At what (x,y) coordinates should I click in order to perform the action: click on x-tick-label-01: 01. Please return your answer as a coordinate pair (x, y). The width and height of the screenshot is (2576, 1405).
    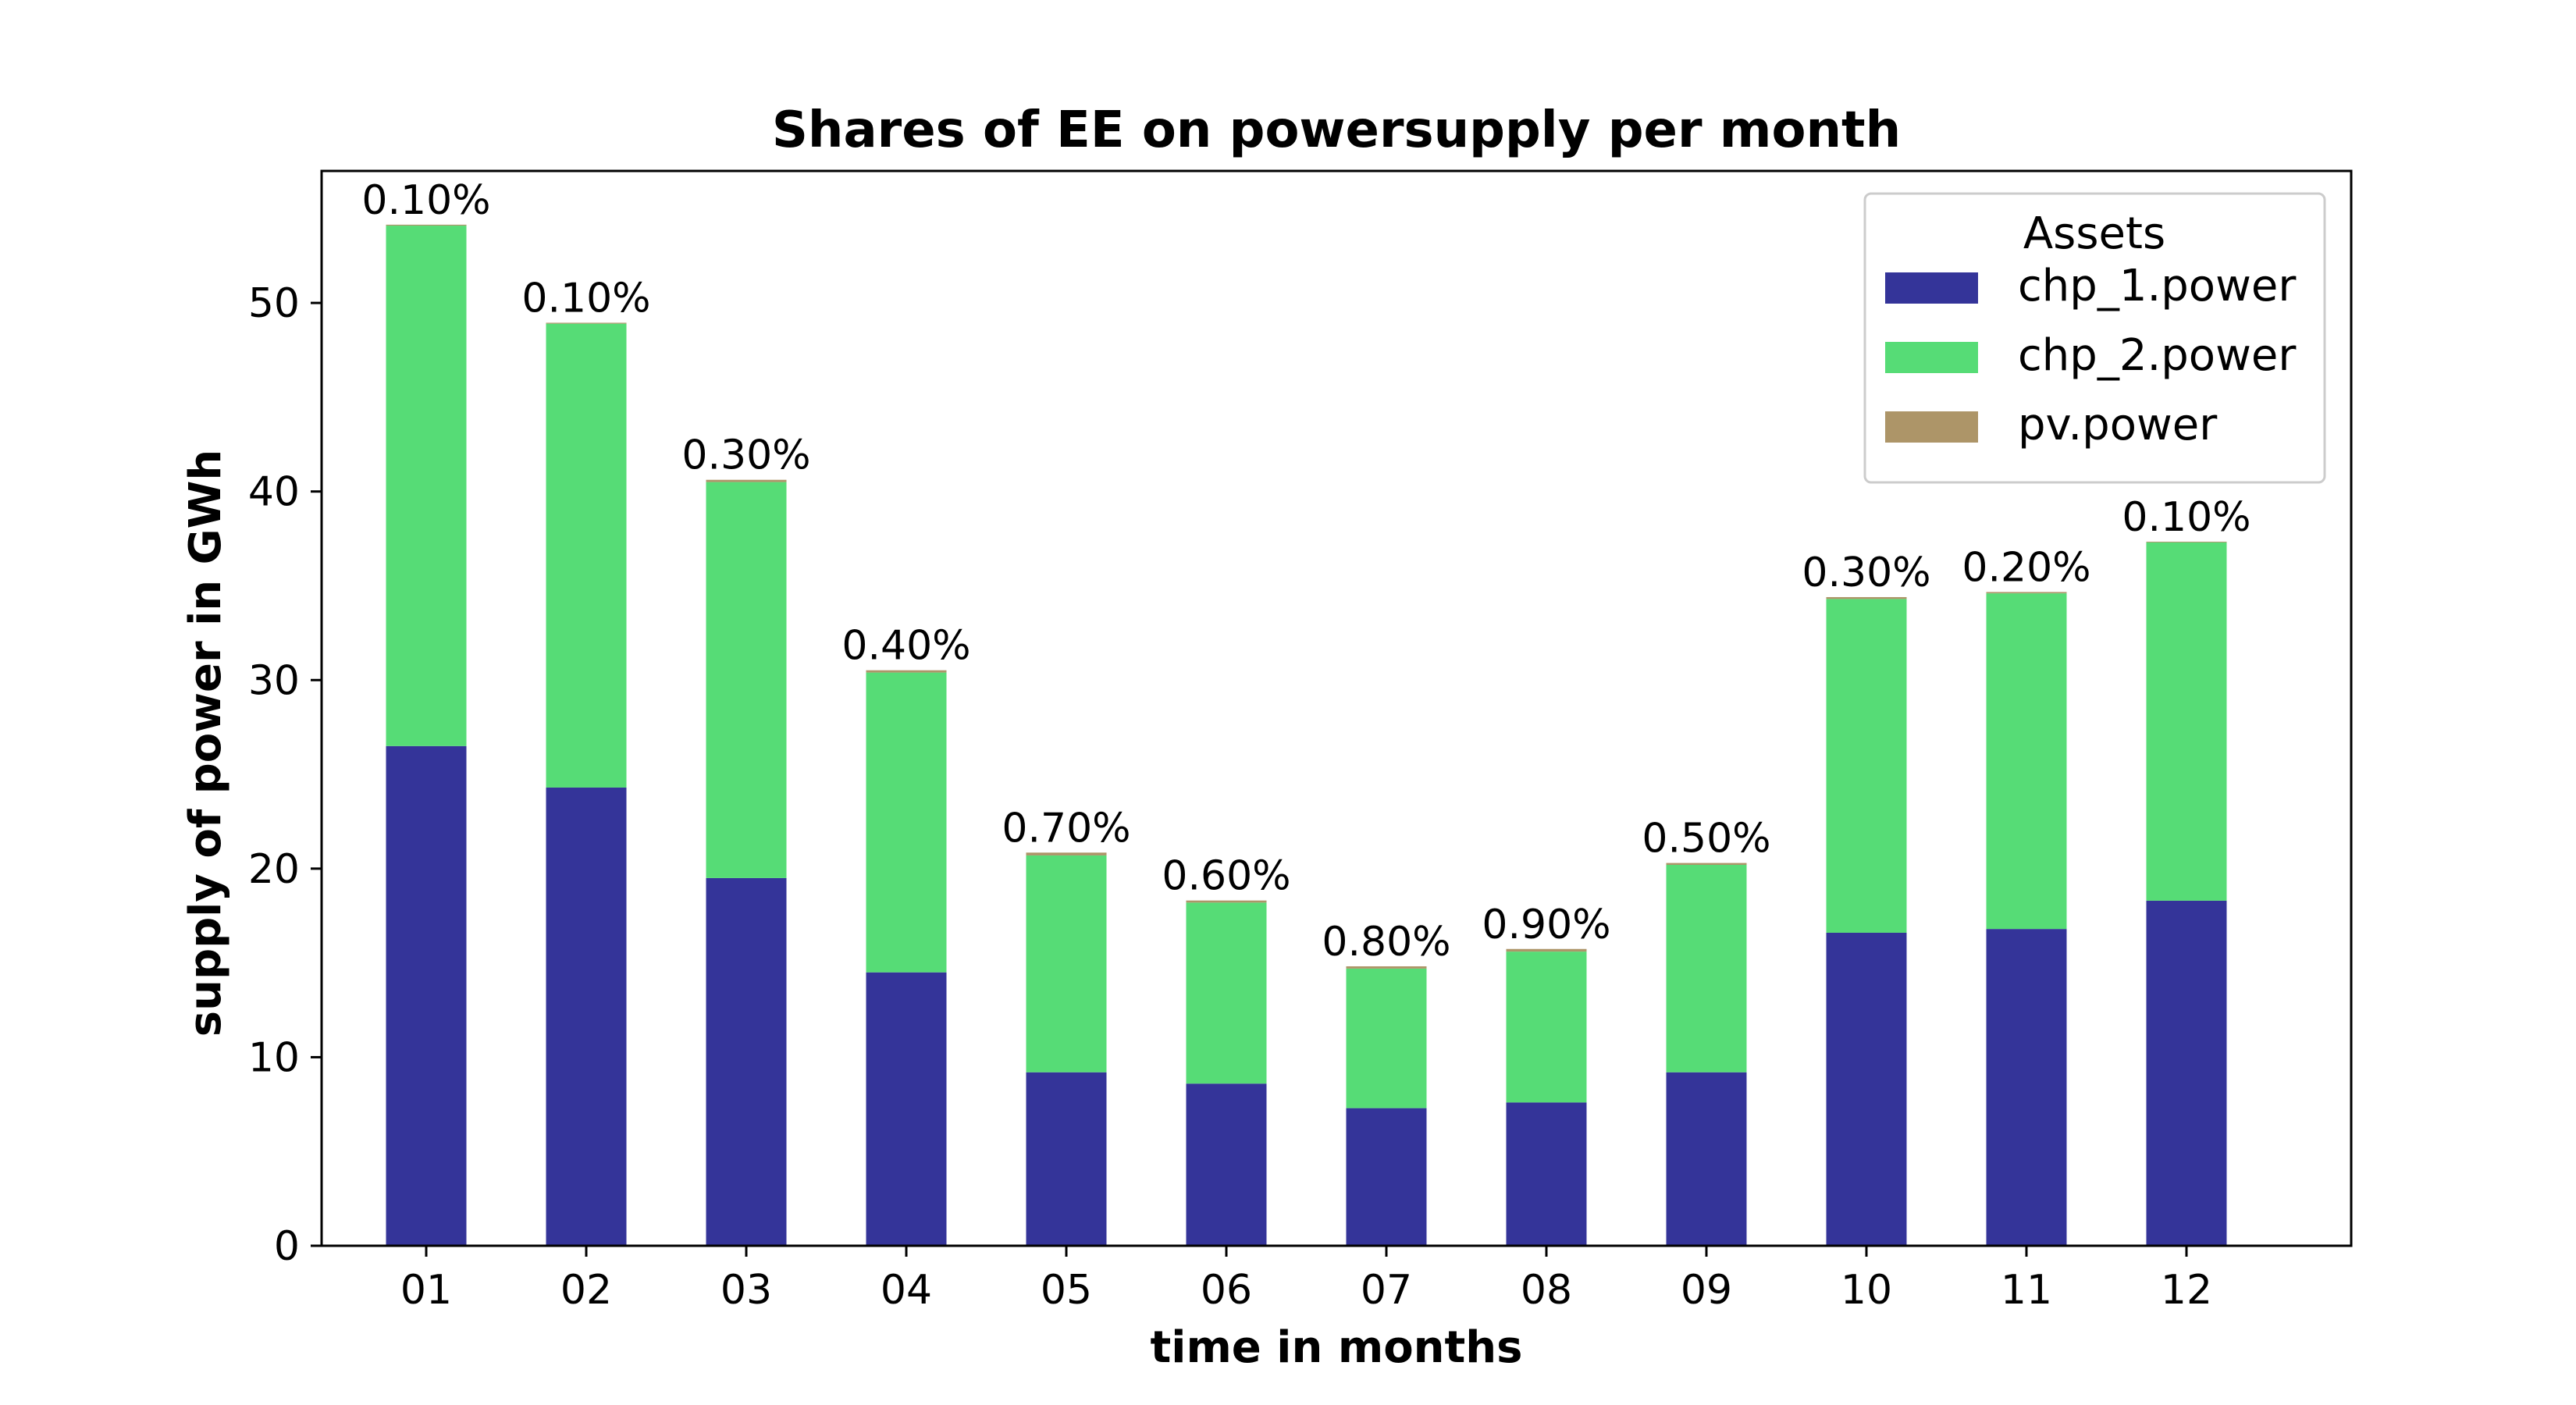
    Looking at the image, I should click on (426, 1291).